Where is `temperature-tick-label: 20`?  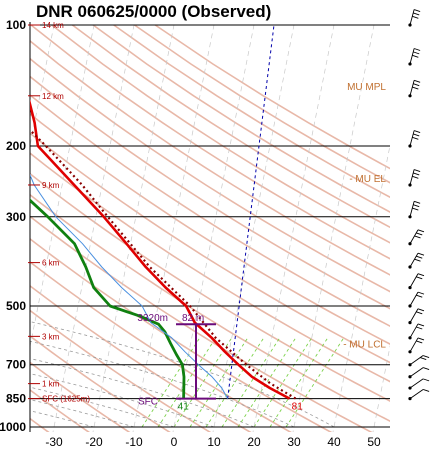
temperature-tick-label: 20 is located at coordinates (254, 442).